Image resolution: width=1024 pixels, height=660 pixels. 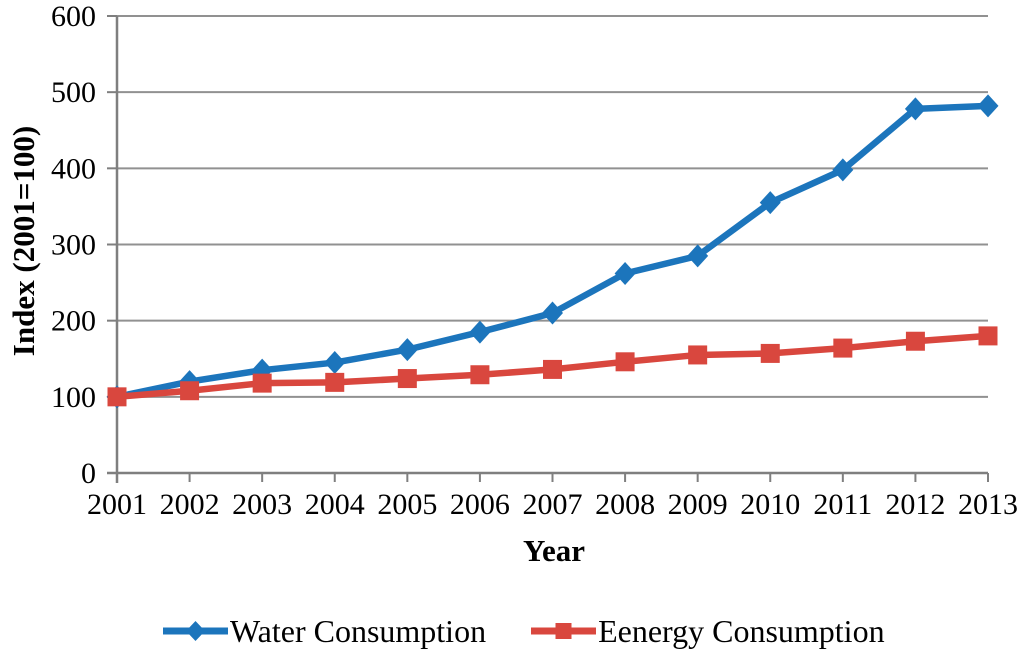 I want to click on water-legend-diamond-icon, so click(x=195, y=631).